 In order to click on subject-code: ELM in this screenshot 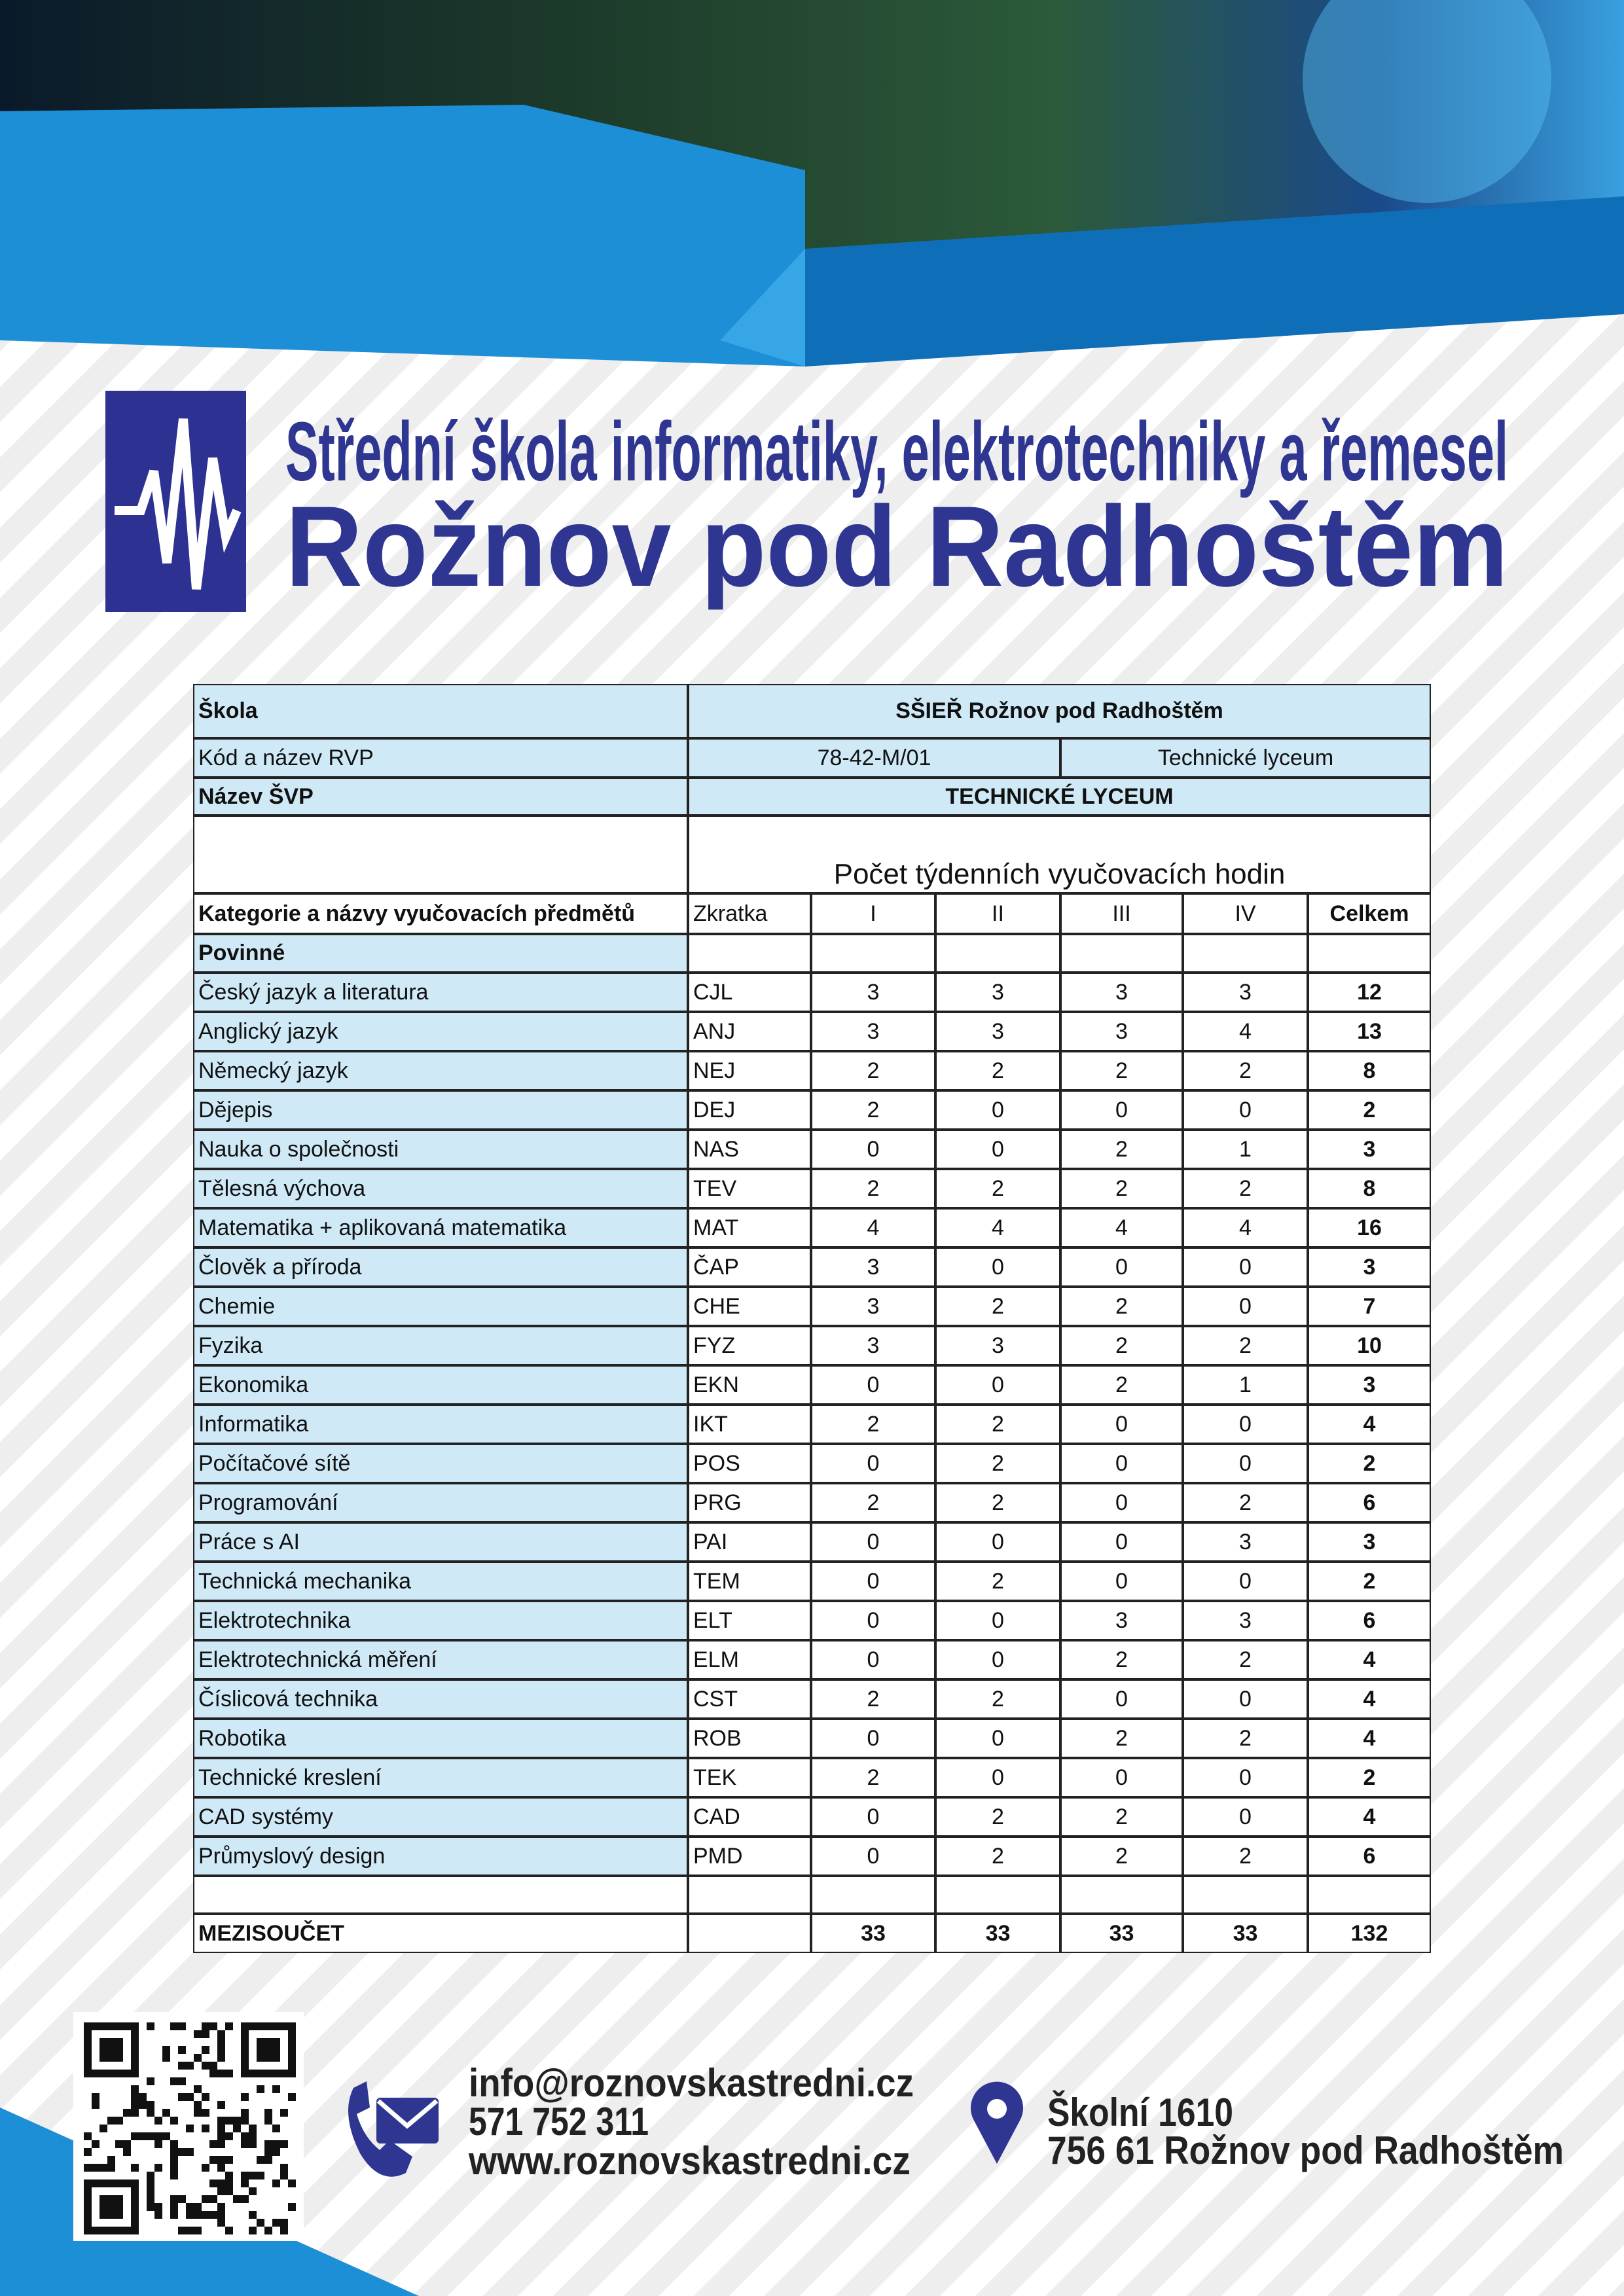, I will do `click(749, 1659)`.